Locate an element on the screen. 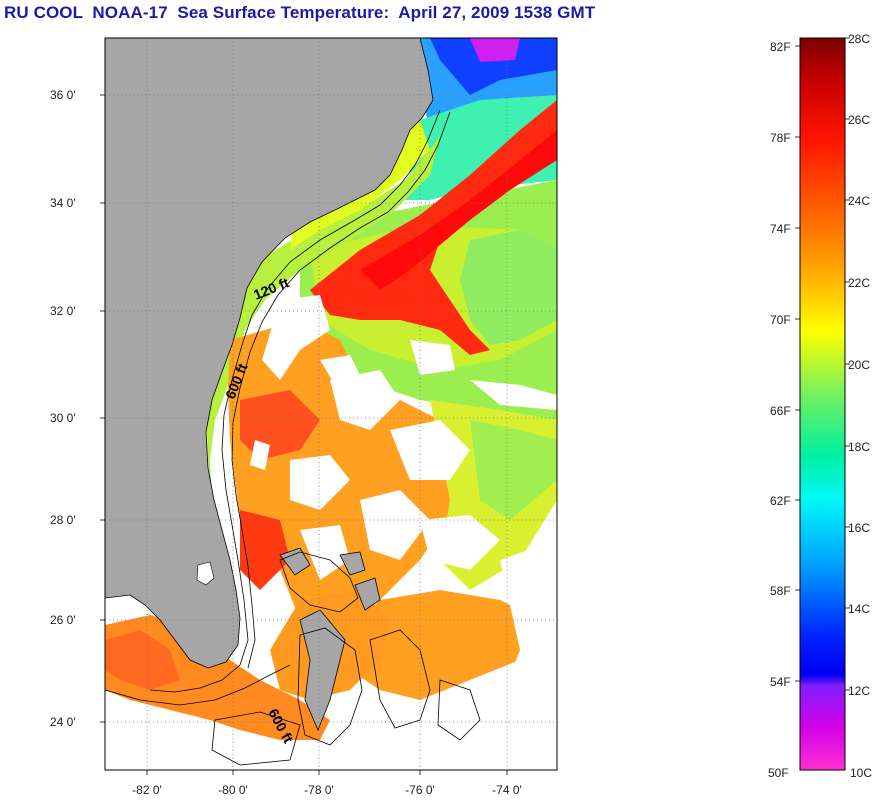  lon-label: -78 0' is located at coordinates (319, 790).